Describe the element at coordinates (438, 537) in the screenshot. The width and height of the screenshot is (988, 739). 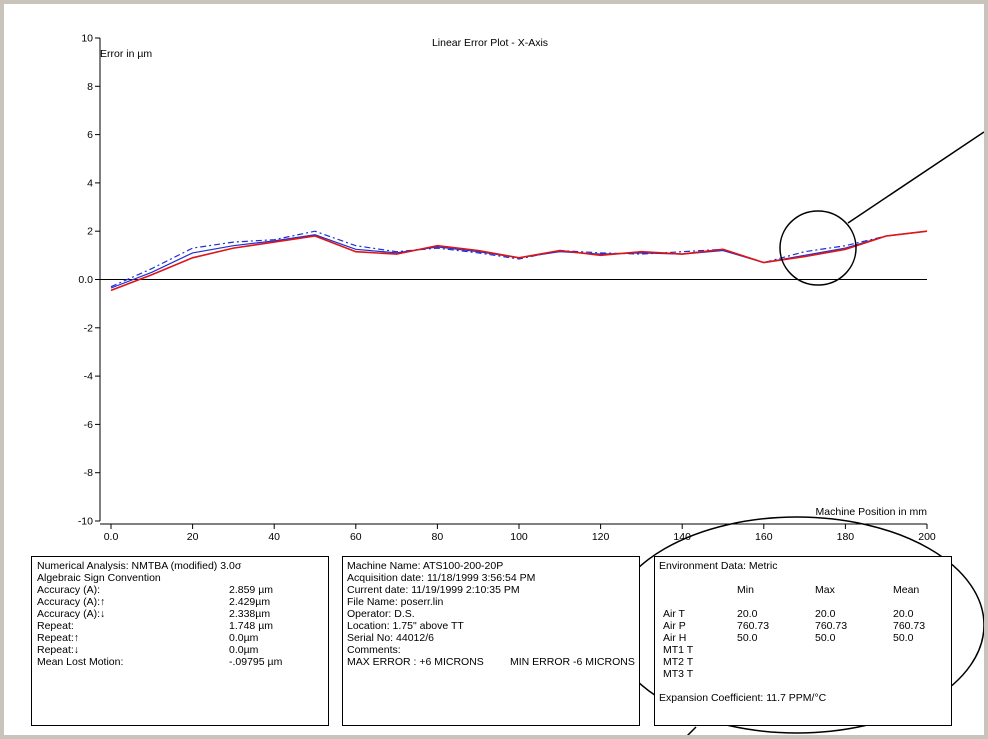
I see `x-tick-label: 80` at that location.